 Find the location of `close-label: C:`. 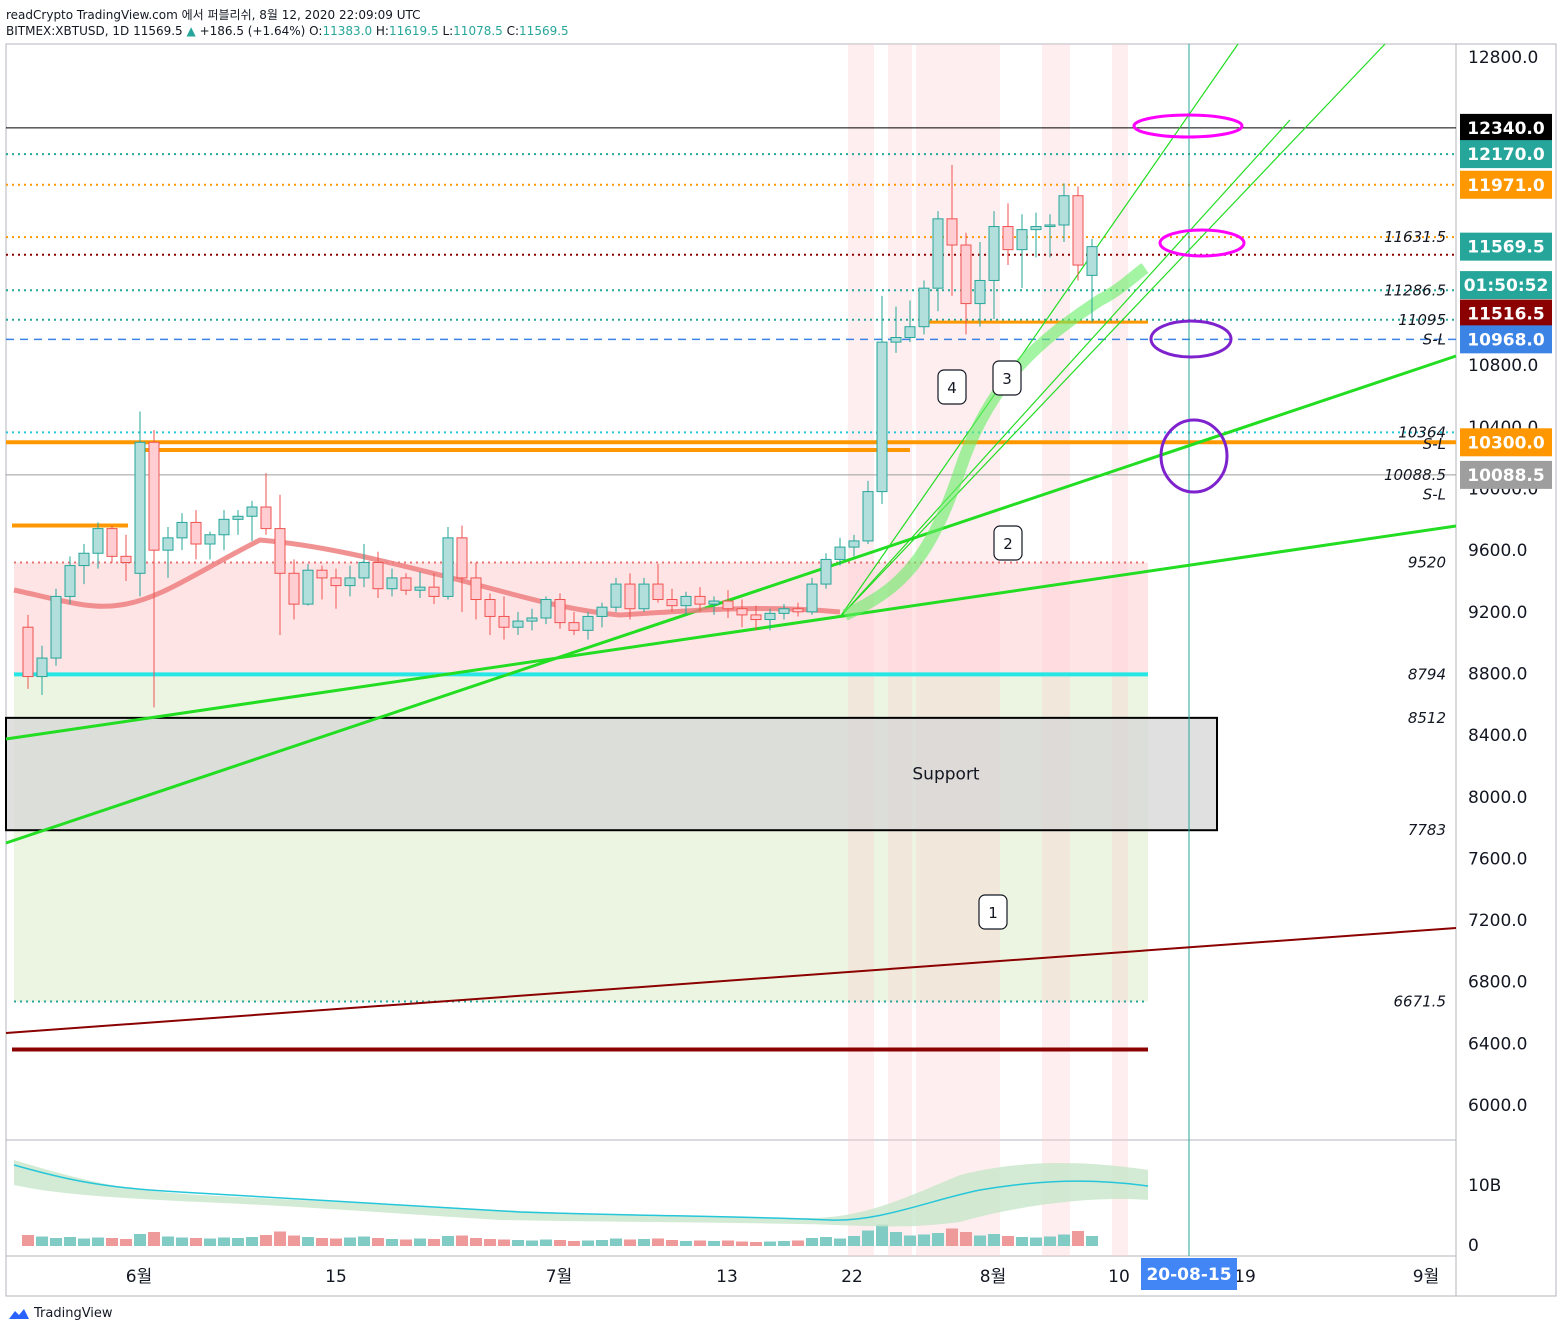

close-label: C: is located at coordinates (513, 31).